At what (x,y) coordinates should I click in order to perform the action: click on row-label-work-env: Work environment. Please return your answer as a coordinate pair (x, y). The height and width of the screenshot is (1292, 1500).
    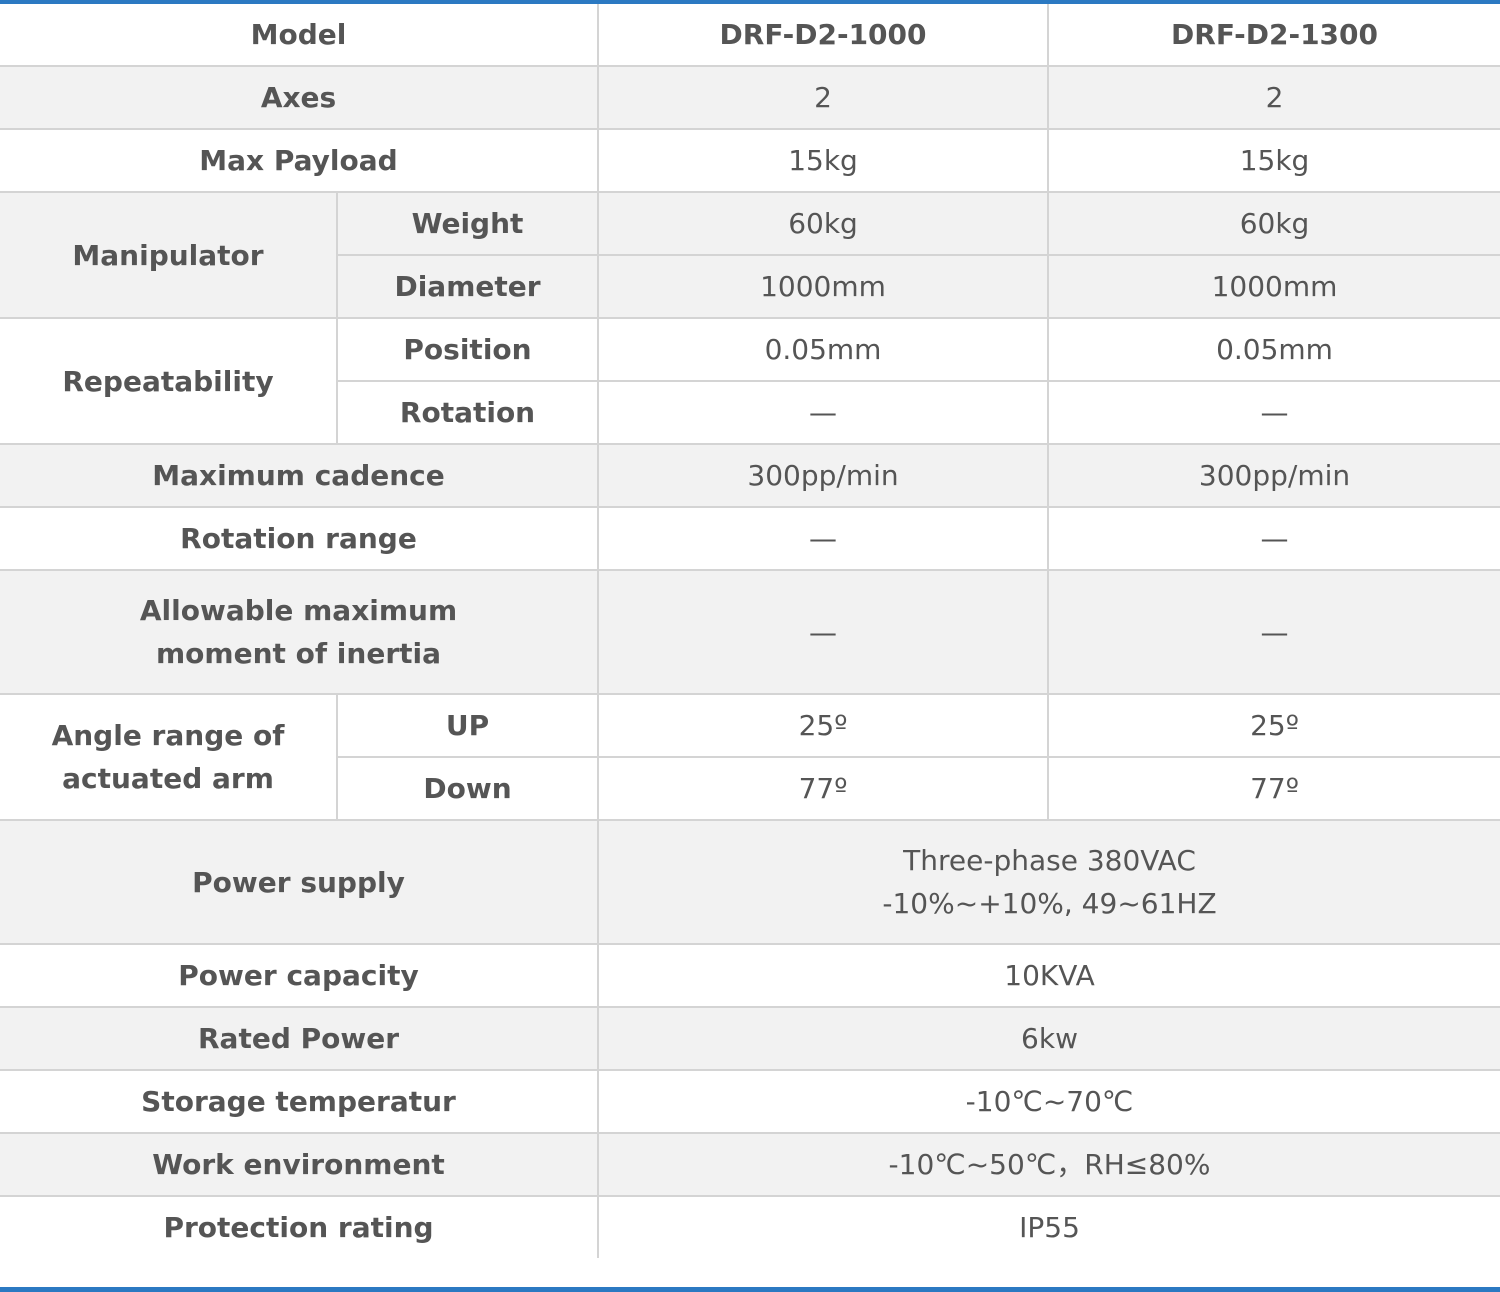
    Looking at the image, I should click on (300, 1164).